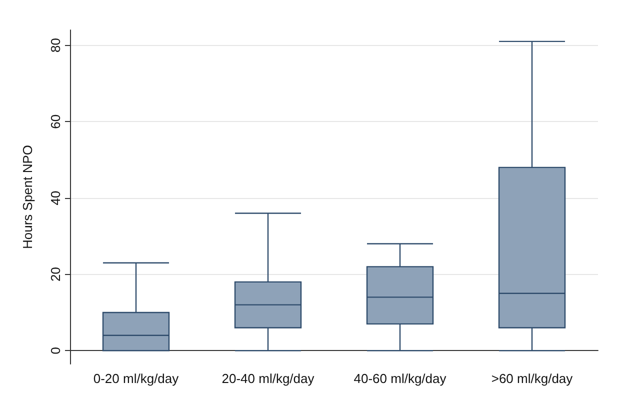 This screenshot has width=617, height=415. Describe the element at coordinates (400, 378) in the screenshot. I see `x-tick-label: 40-60 ml/kg/day` at that location.